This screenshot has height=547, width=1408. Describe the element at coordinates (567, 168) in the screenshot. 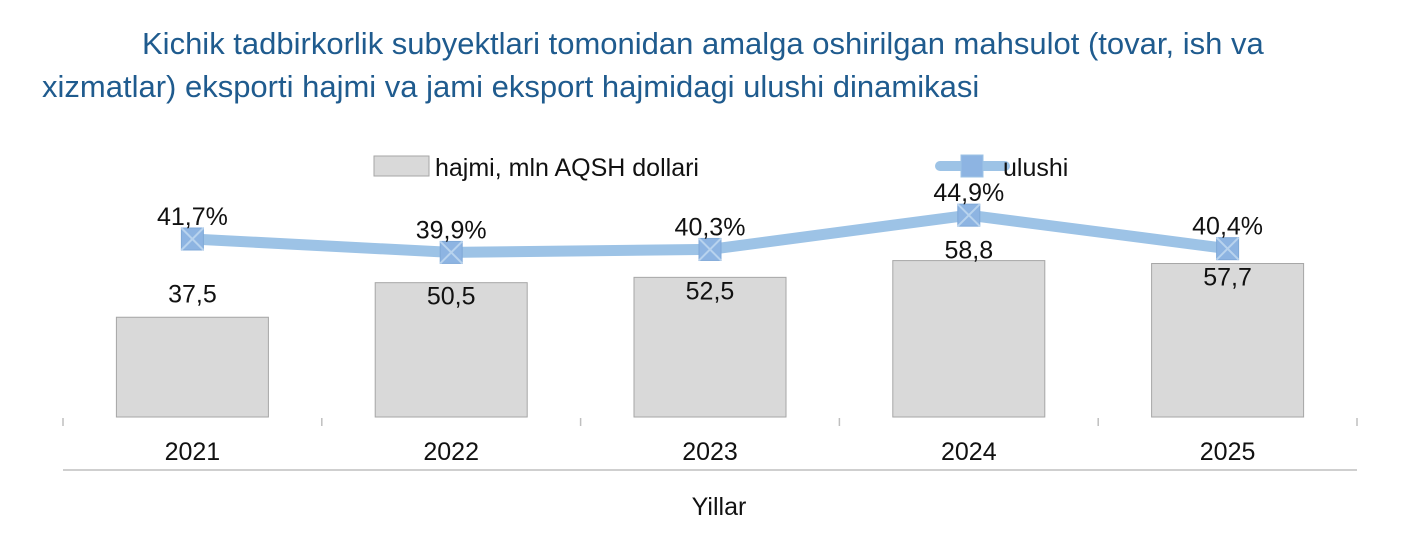

I see `legend-bar-label: hajmi, mln AQSH dollari` at that location.